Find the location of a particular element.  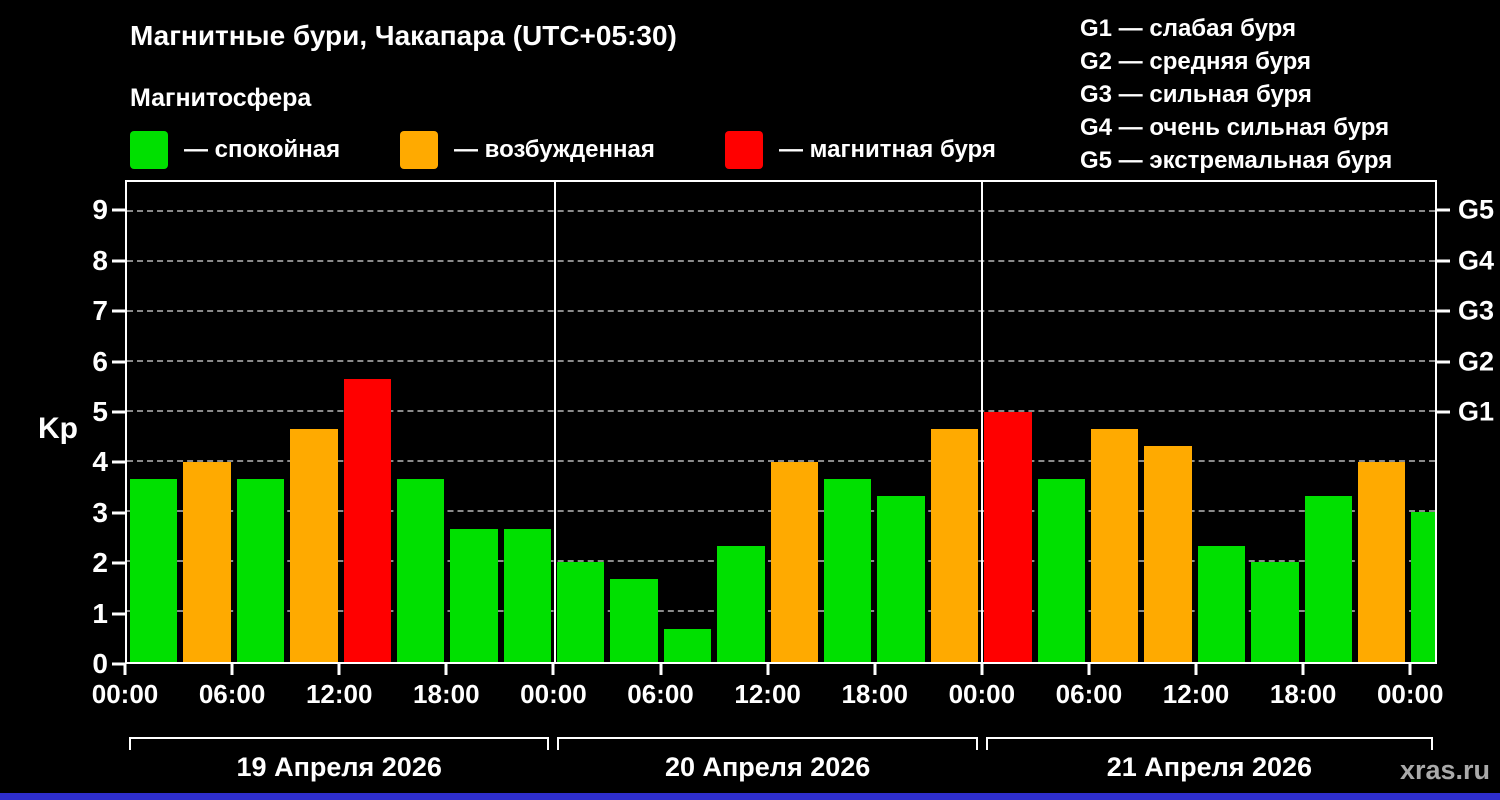

y-tick-label: 8 is located at coordinates (100, 260).